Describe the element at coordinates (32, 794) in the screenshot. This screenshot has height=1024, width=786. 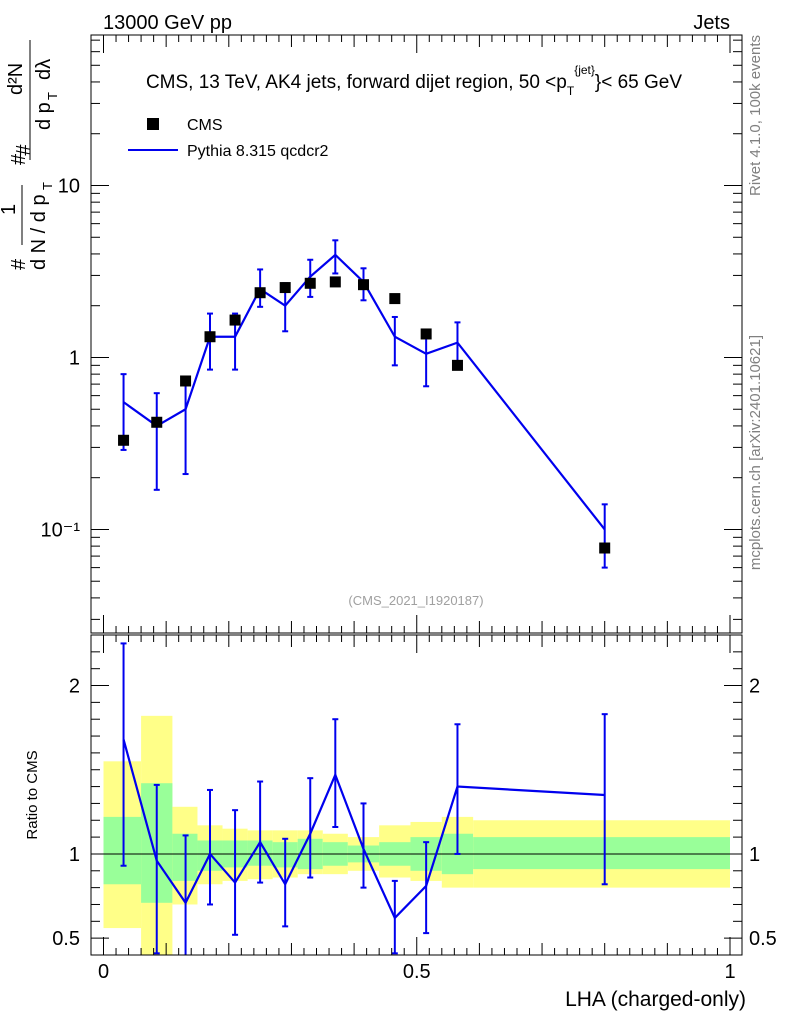
I see `ratio-y-axis-title: Ratio to CMS` at that location.